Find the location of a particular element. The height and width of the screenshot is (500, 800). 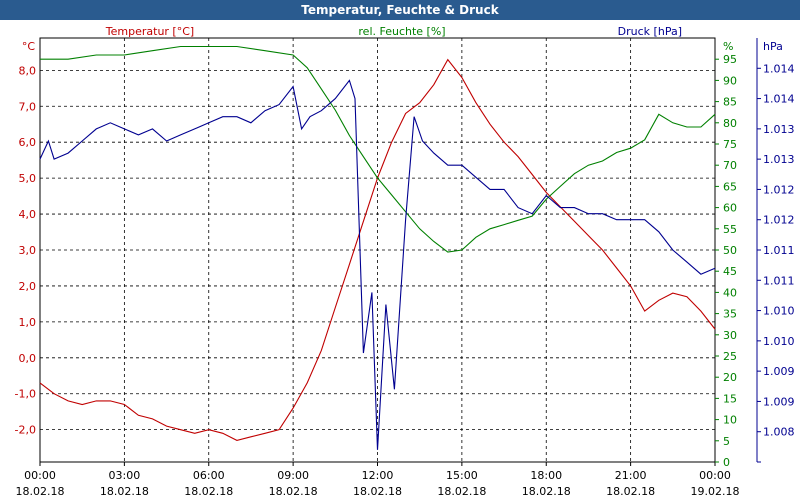

humidity-tick-label: 45 is located at coordinates (730, 271).